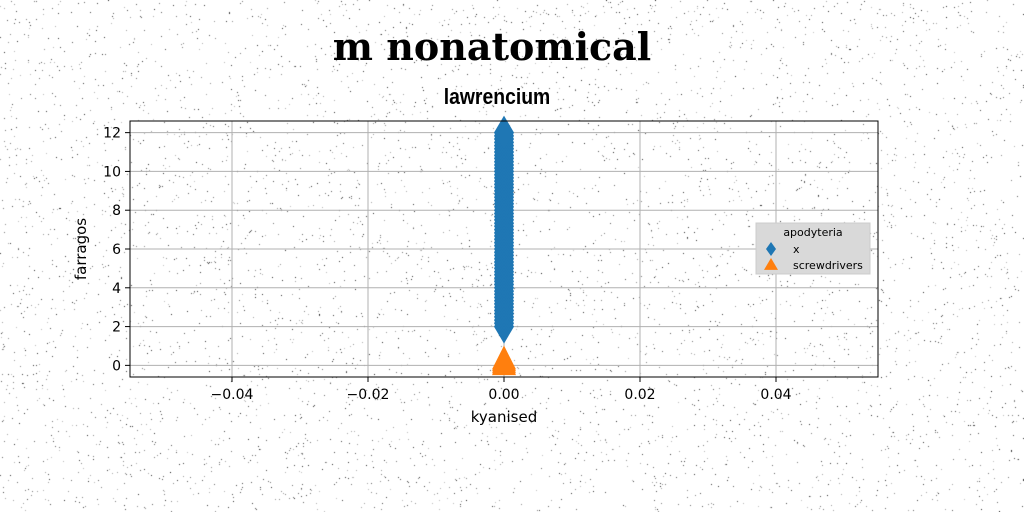 This screenshot has height=512, width=1024. I want to click on x-tick-label: −0.04, so click(232, 395).